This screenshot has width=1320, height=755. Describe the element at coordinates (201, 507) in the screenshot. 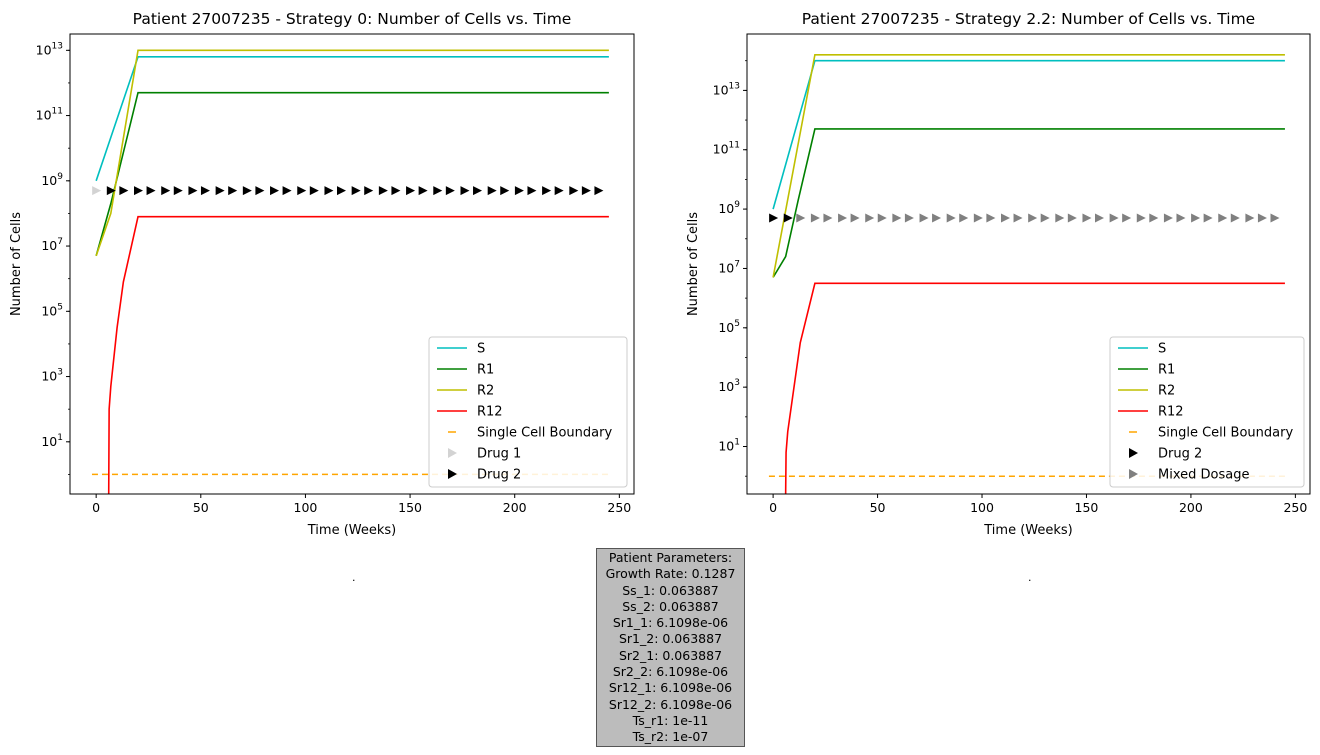

I see `x-tick-label: 50` at that location.